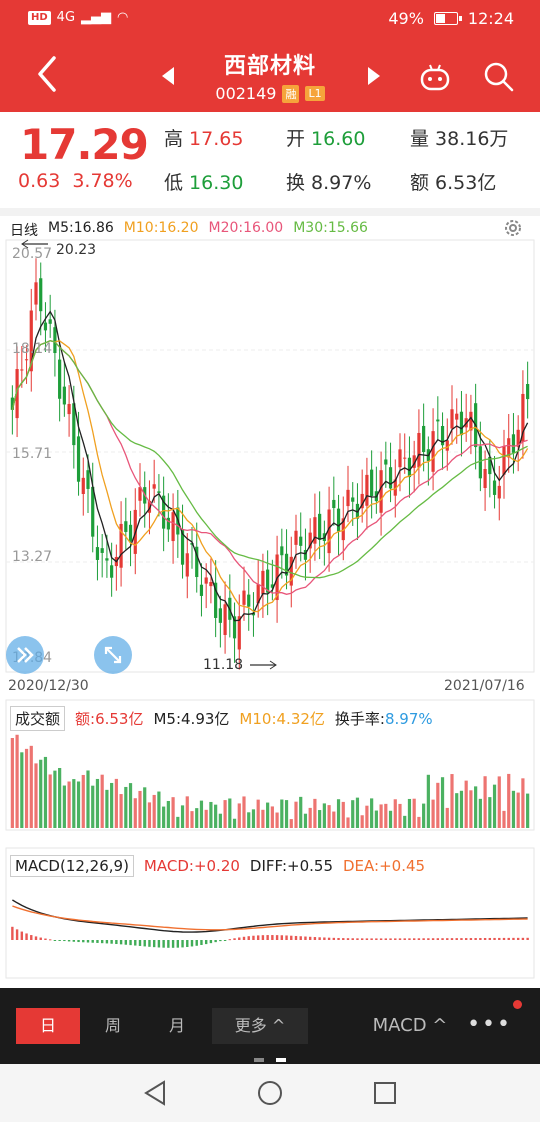 The height and width of the screenshot is (1122, 540). I want to click on turnover-item: 换 8.97%, so click(328, 181).